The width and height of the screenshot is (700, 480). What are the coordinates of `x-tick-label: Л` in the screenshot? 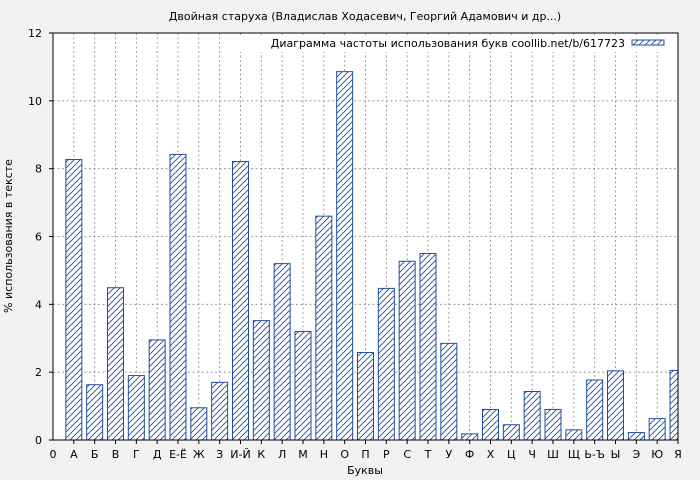 It's located at (282, 454).